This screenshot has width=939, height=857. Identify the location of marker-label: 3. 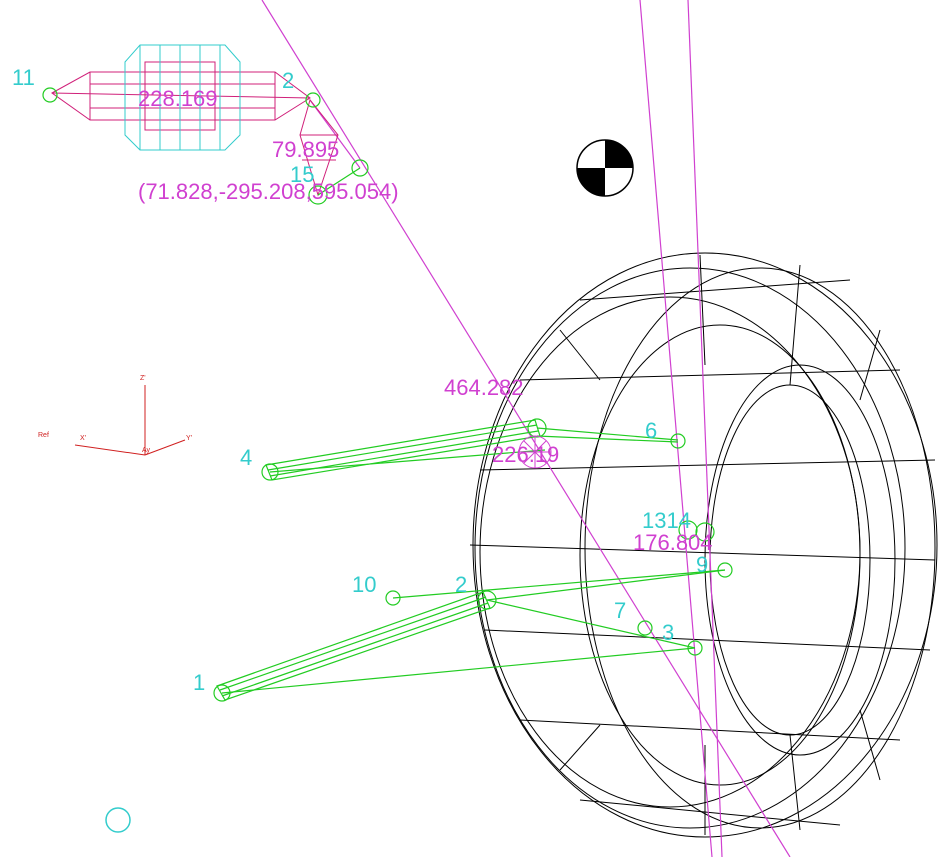
(668, 632).